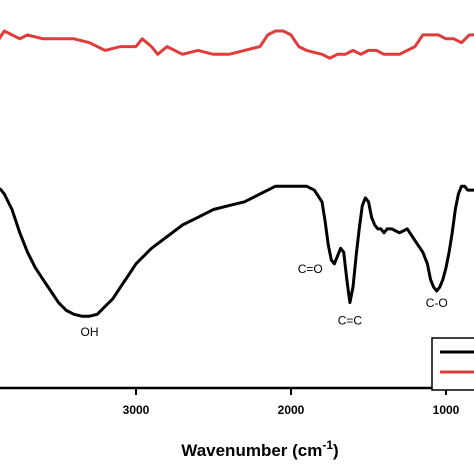 This screenshot has height=474, width=474. Describe the element at coordinates (350, 321) in the screenshot. I see `annotation-c-c: C=C` at that location.